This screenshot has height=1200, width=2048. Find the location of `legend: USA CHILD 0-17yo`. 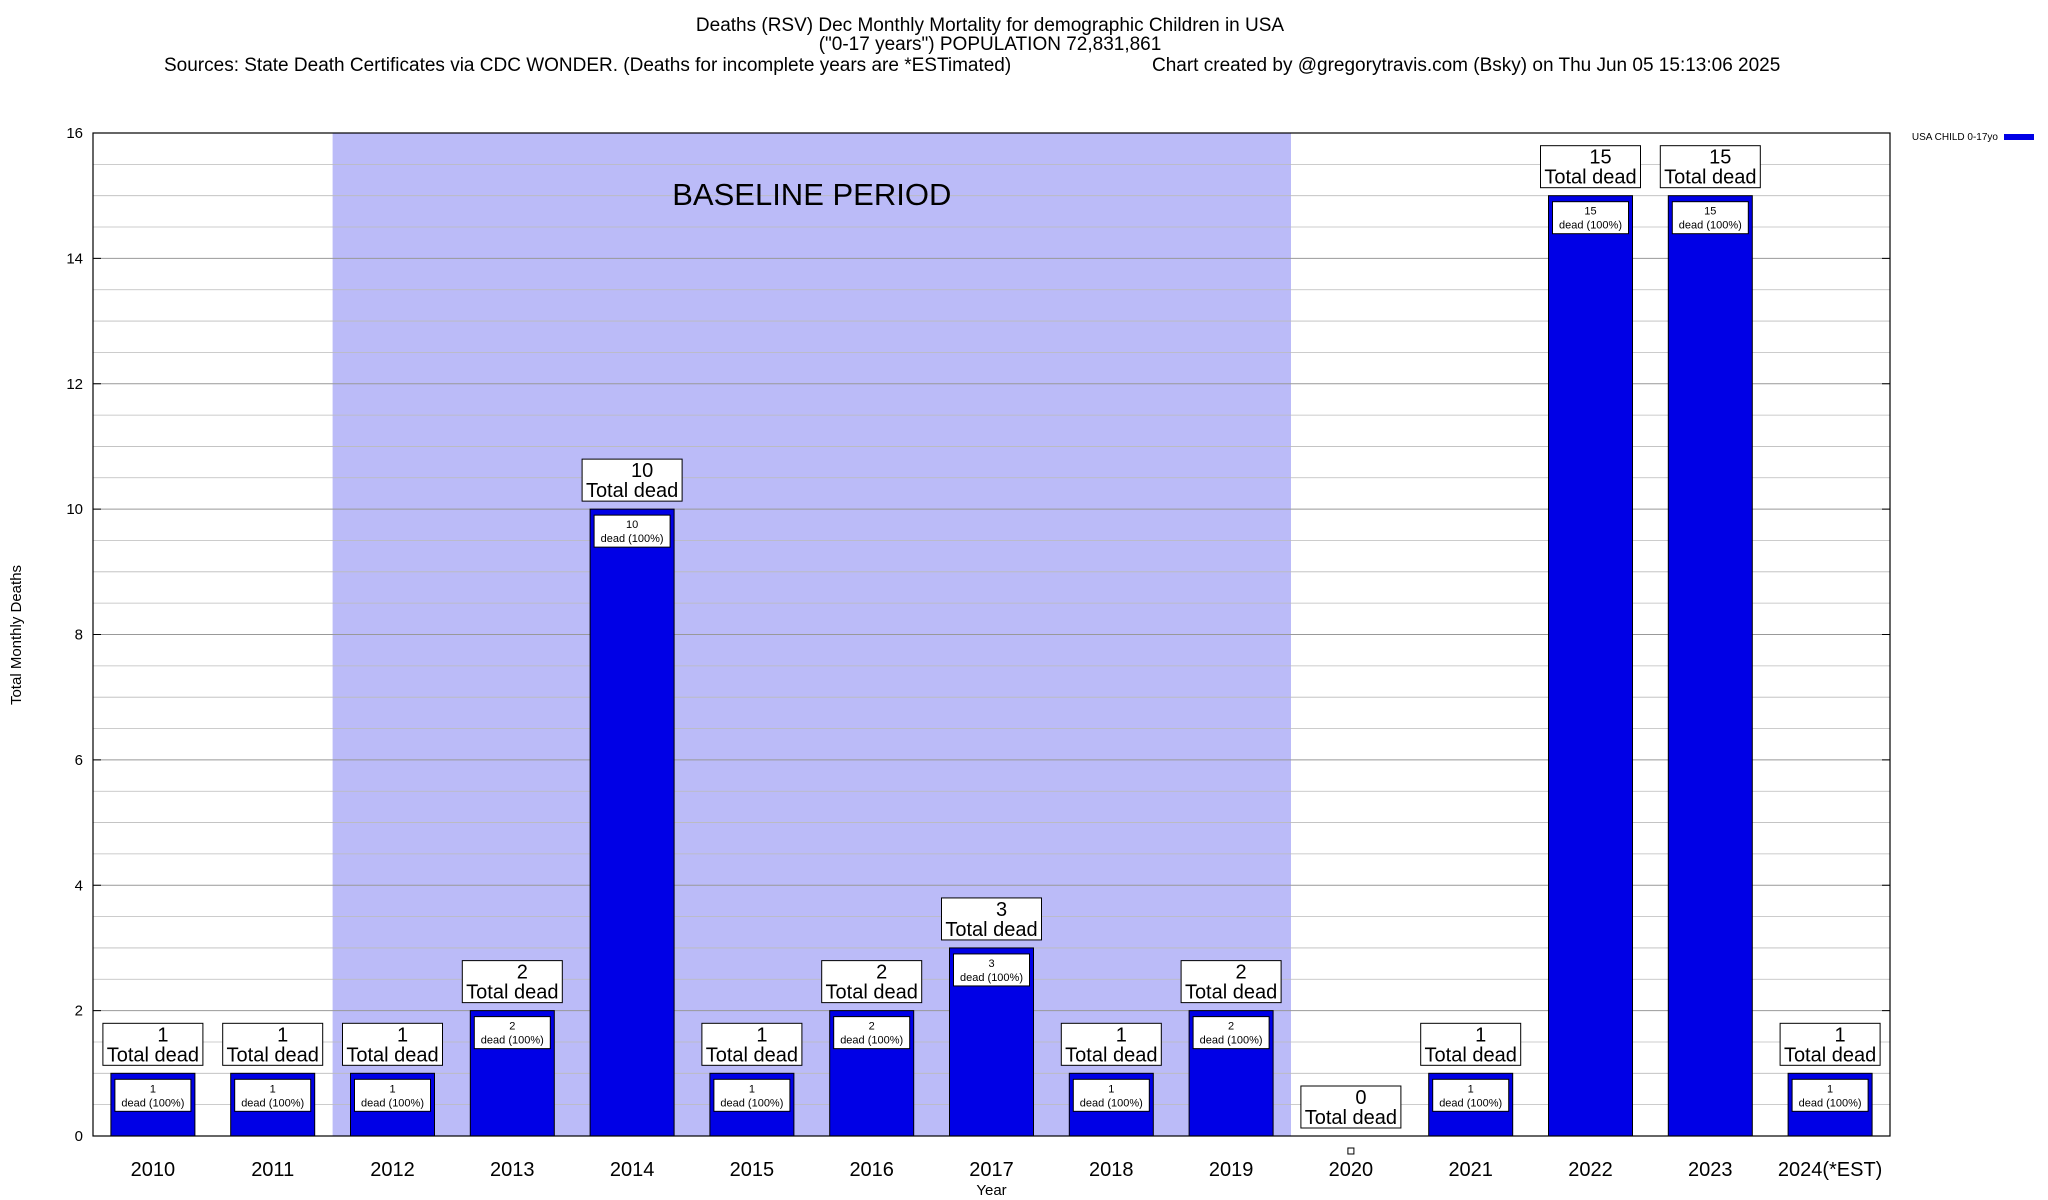

legend: USA CHILD 0-17yo is located at coordinates (1973, 137).